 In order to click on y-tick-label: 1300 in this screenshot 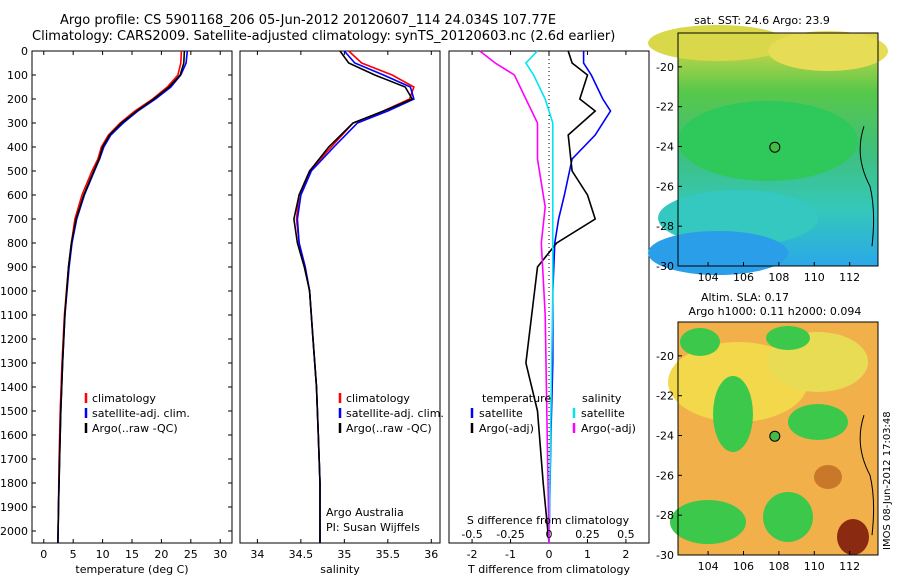, I will do `click(14, 363)`.